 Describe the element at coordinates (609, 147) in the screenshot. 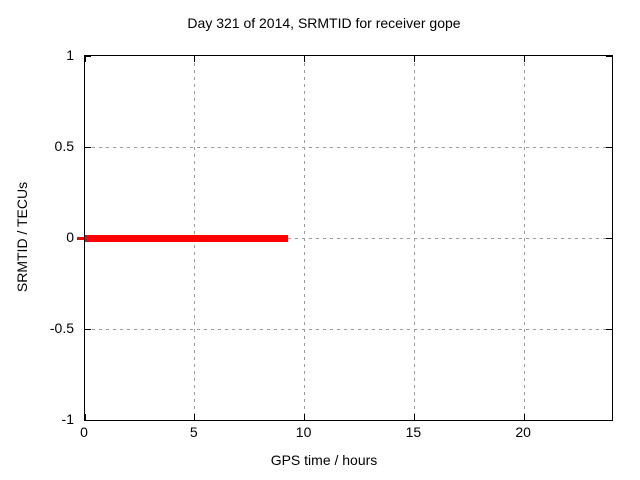

I see `tick-y-right-0.5` at that location.